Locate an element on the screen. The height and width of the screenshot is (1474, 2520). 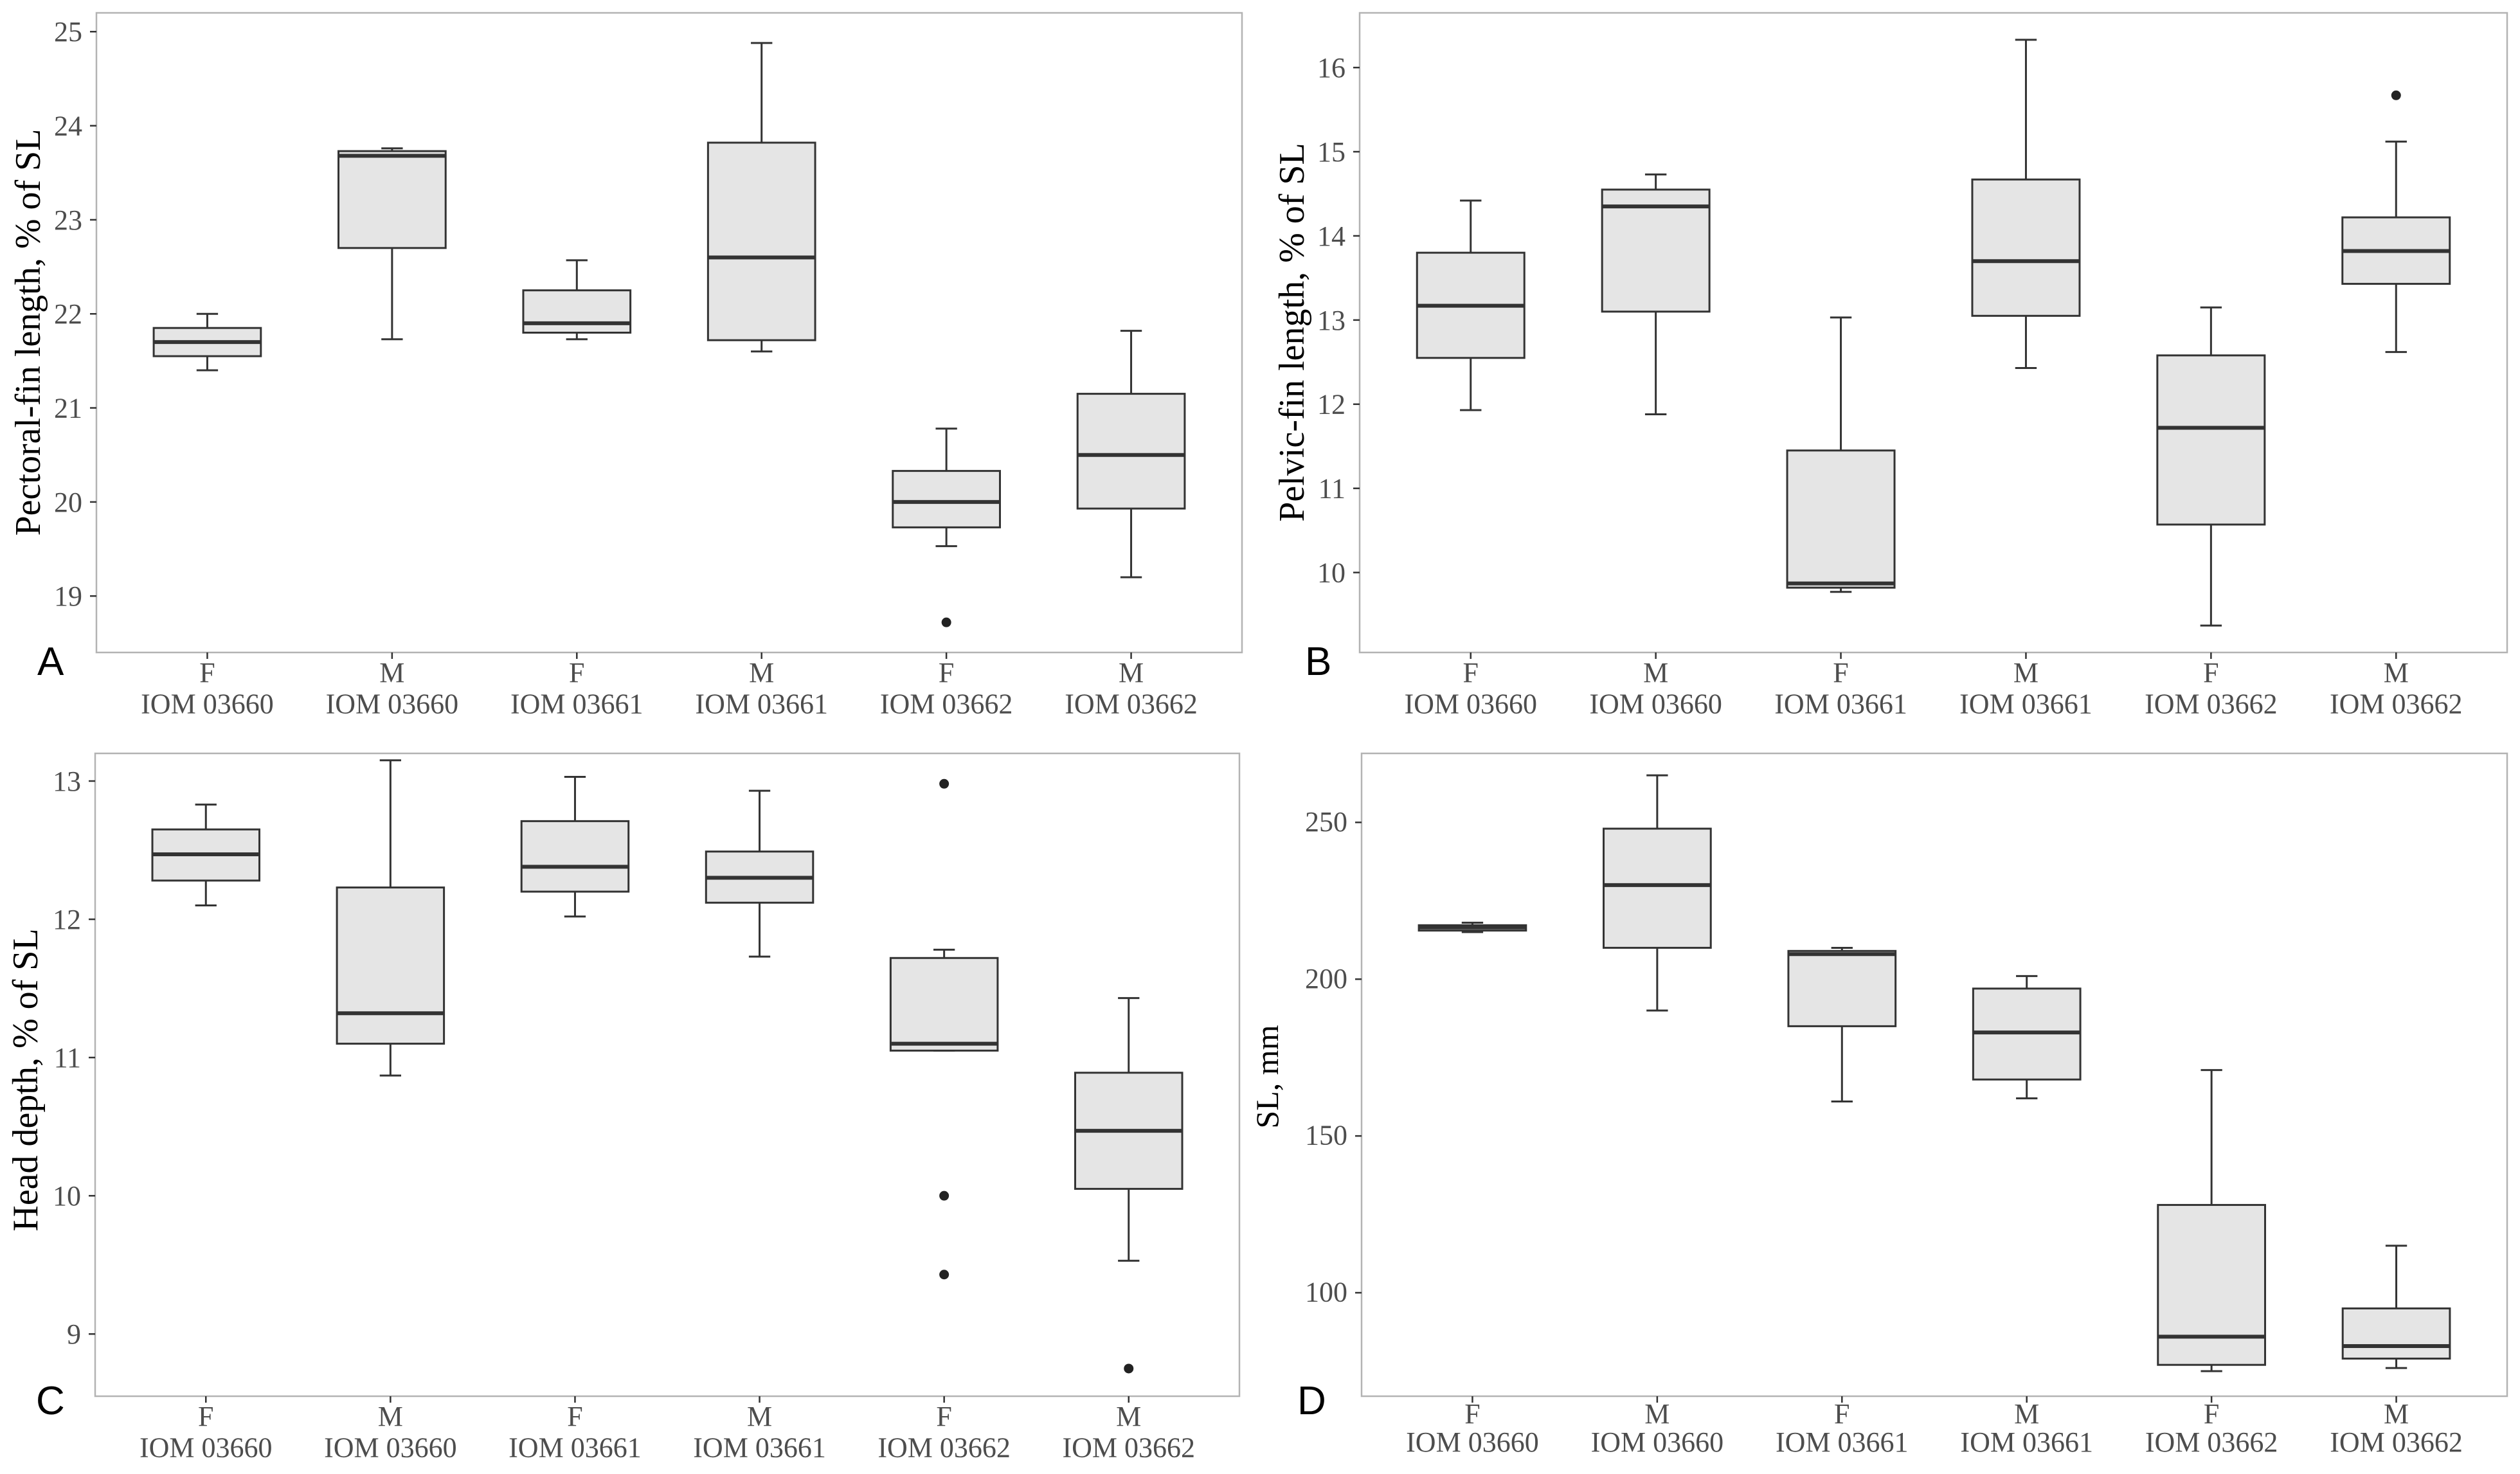
panel-c-letter: C is located at coordinates (51, 1401).